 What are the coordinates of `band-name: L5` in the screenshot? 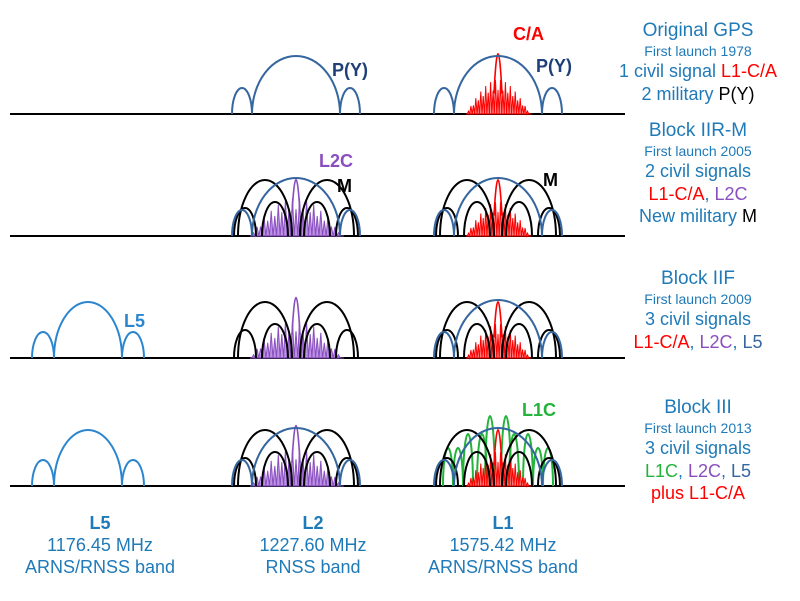 It's located at (100, 523).